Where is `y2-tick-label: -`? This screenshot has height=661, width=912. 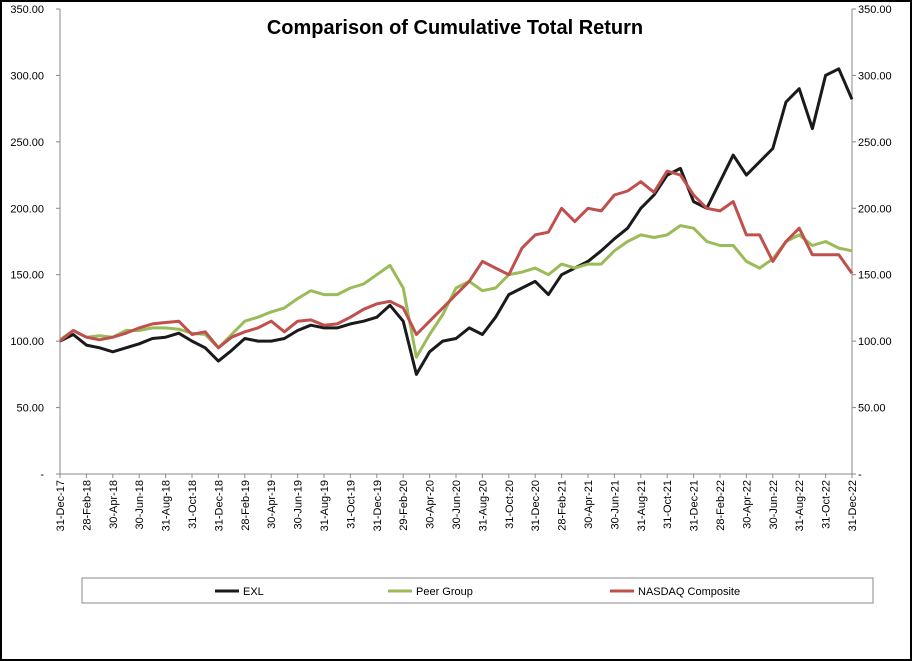 y2-tick-label: - is located at coordinates (860, 475).